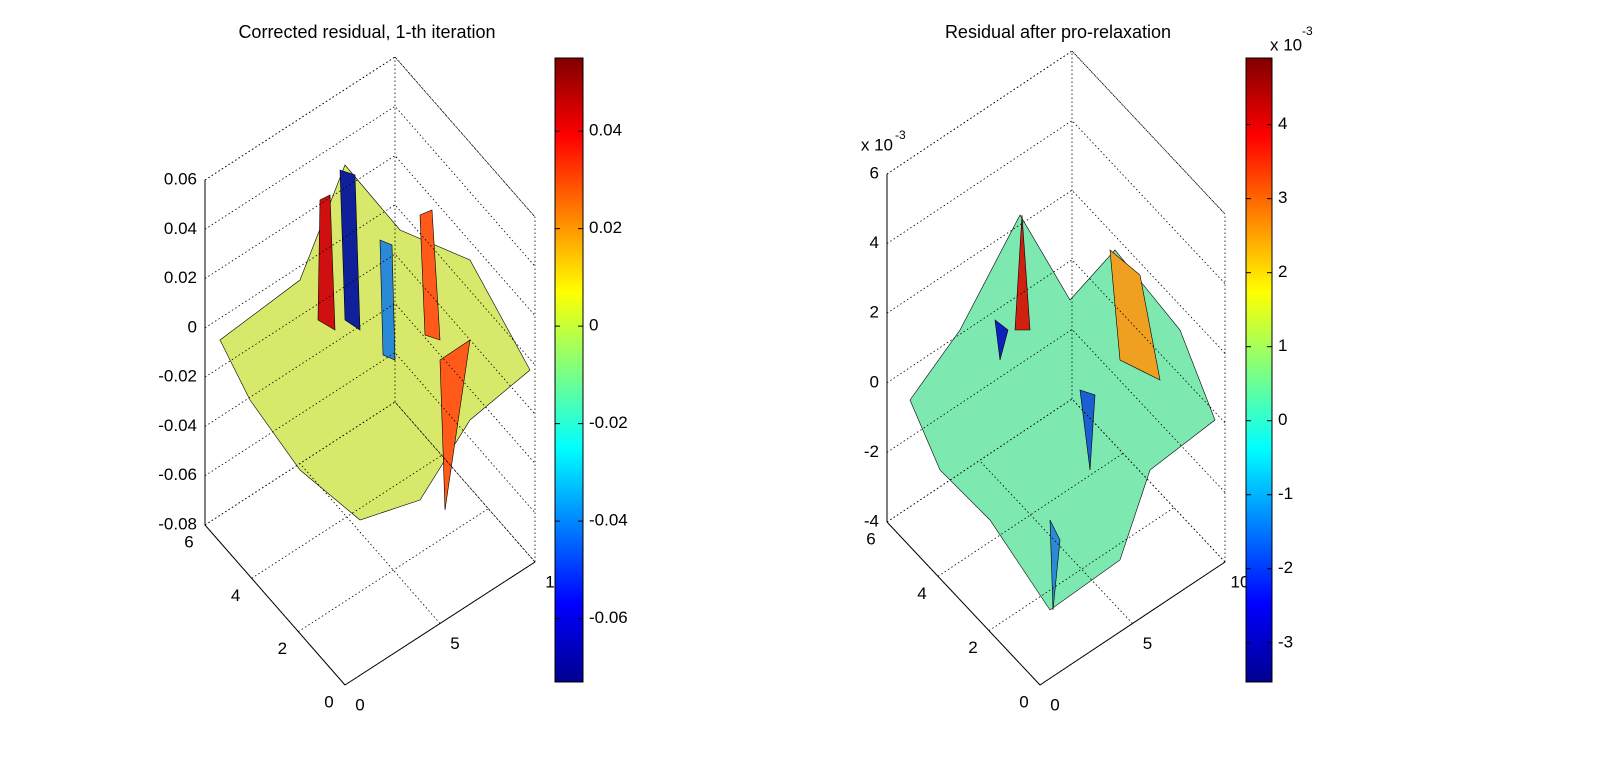 This screenshot has width=1599, height=783. I want to click on x-tick-label: 10, so click(1240, 581).